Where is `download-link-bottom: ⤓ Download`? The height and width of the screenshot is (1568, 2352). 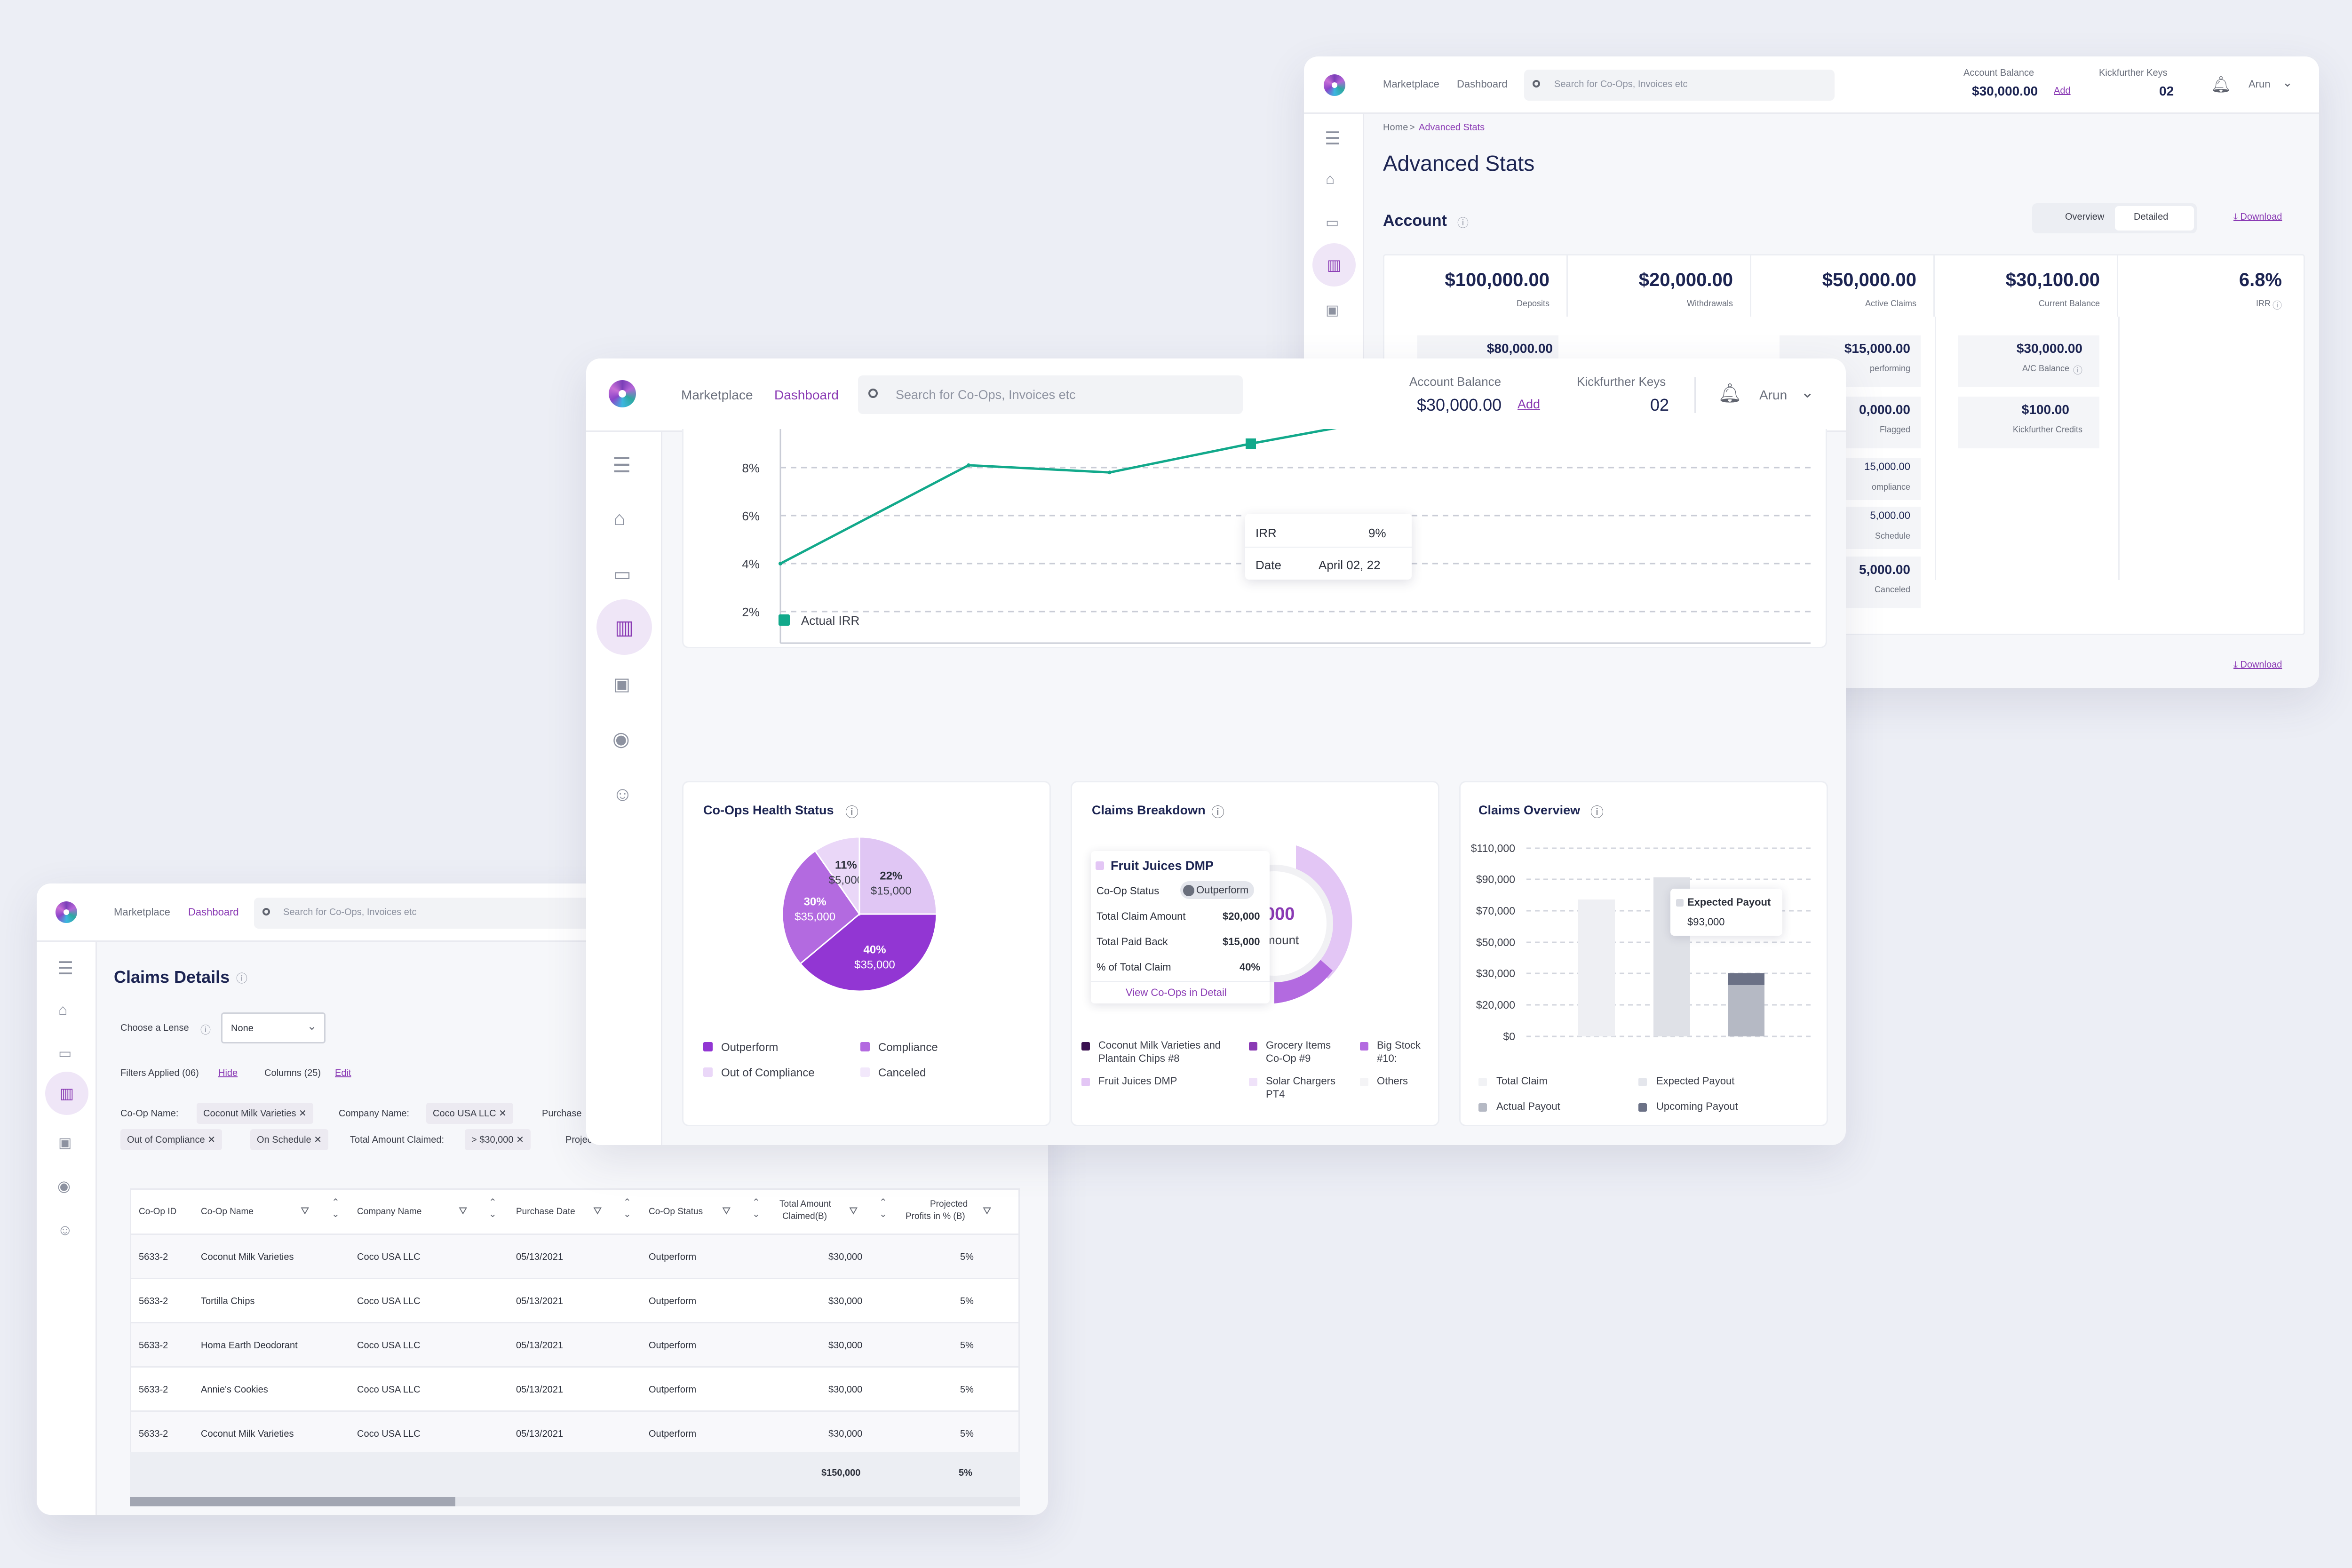
download-link-bottom: ⤓ Download is located at coordinates (2257, 665).